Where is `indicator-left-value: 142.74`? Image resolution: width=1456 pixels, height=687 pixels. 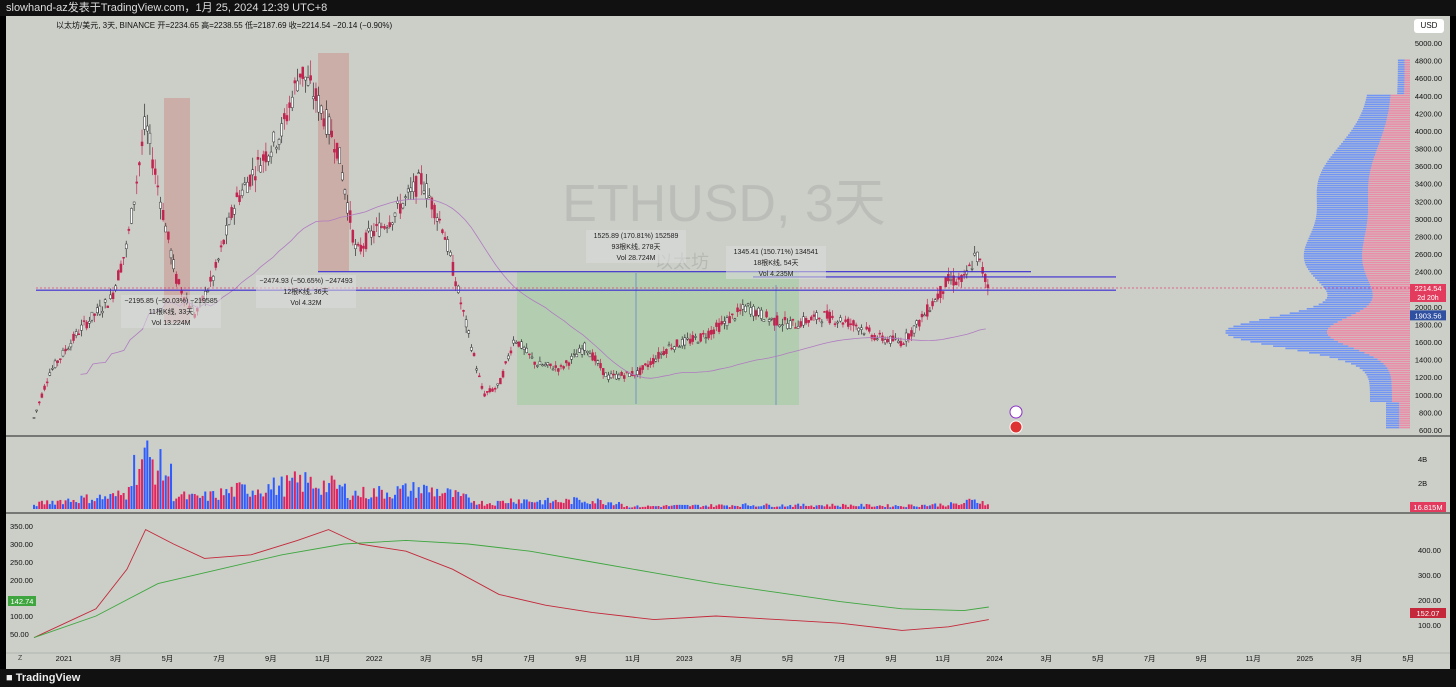 indicator-left-value: 142.74 is located at coordinates (22, 601).